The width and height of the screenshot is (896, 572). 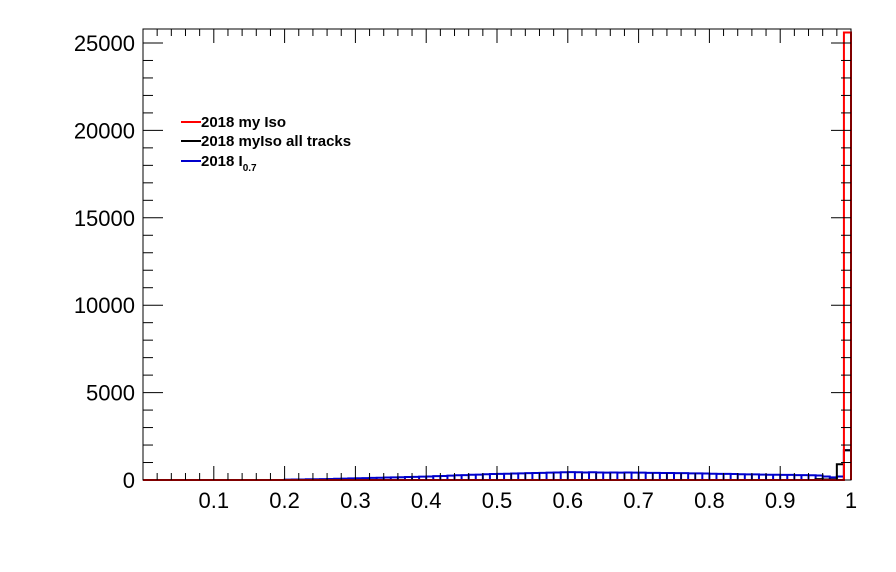 What do you see at coordinates (222, 161) in the screenshot?
I see `legend-label-i07-main: 2018 I` at bounding box center [222, 161].